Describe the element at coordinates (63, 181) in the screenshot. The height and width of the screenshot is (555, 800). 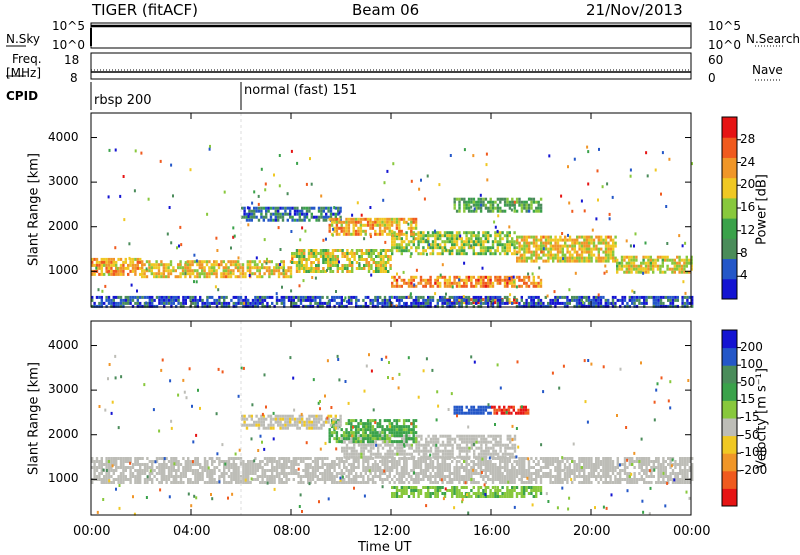
I see `ytick-label-0-2: 3000` at that location.